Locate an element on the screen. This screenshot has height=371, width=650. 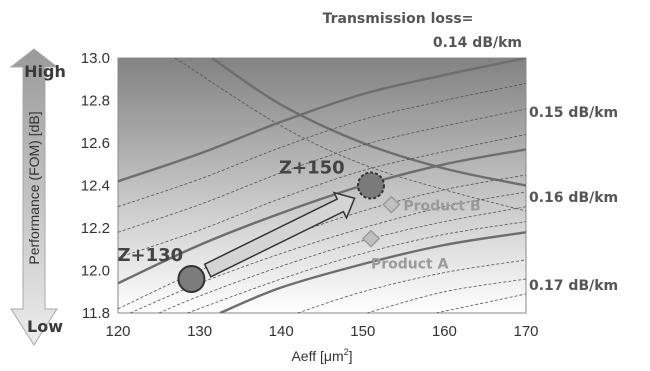
x-tick-label: 120 is located at coordinates (117, 331).